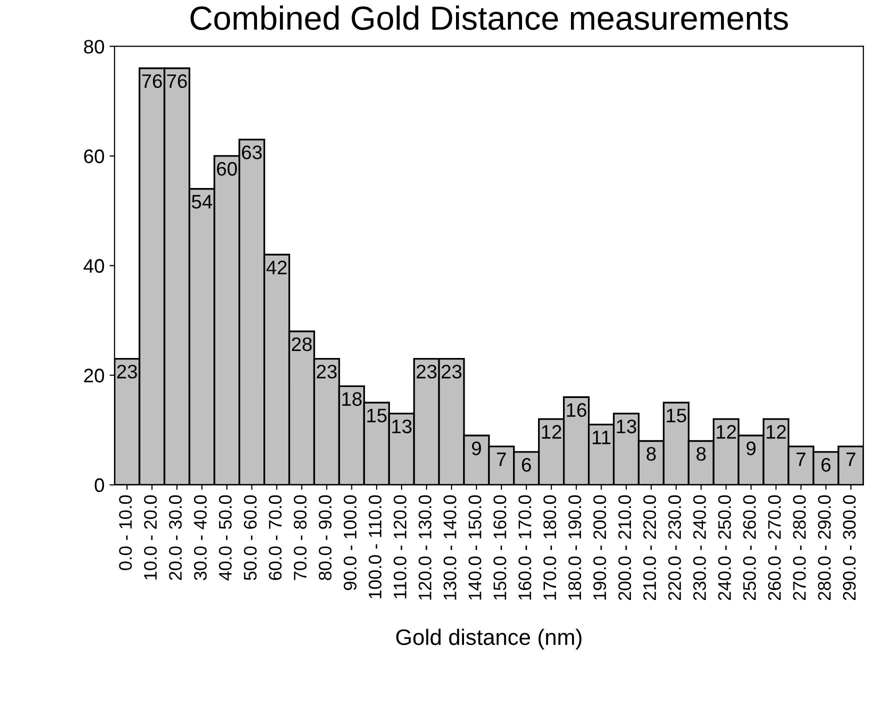  What do you see at coordinates (400, 546) in the screenshot?
I see `x-tick-label: 110.0 - 120.0` at bounding box center [400, 546].